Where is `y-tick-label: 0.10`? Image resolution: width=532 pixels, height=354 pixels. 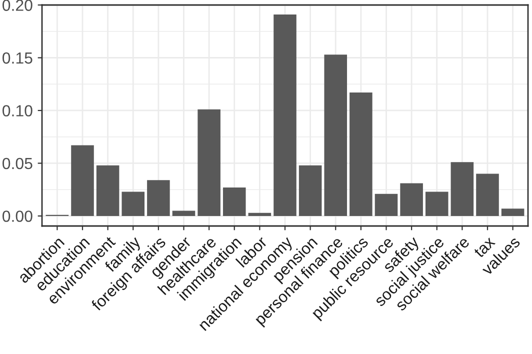 y-tick-label: 0.10 is located at coordinates (17, 110).